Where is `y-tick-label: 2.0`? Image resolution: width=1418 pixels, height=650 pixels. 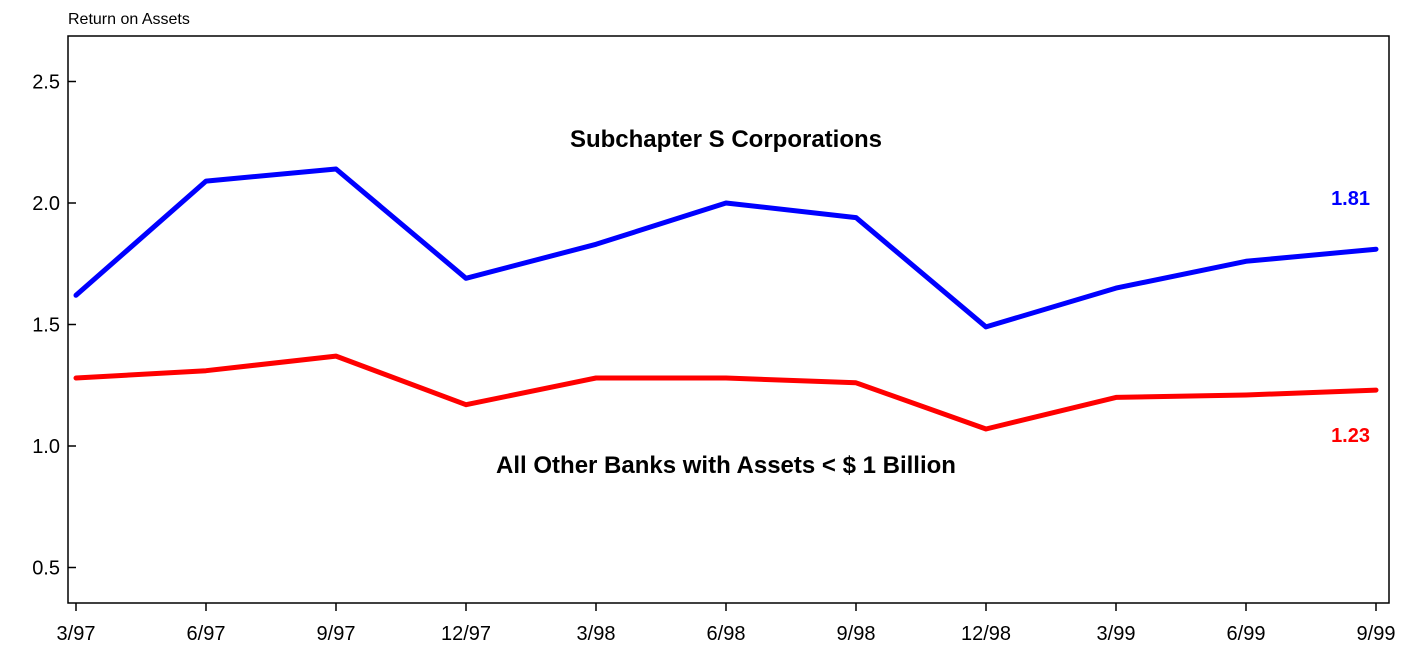 y-tick-label: 2.0 is located at coordinates (46, 204).